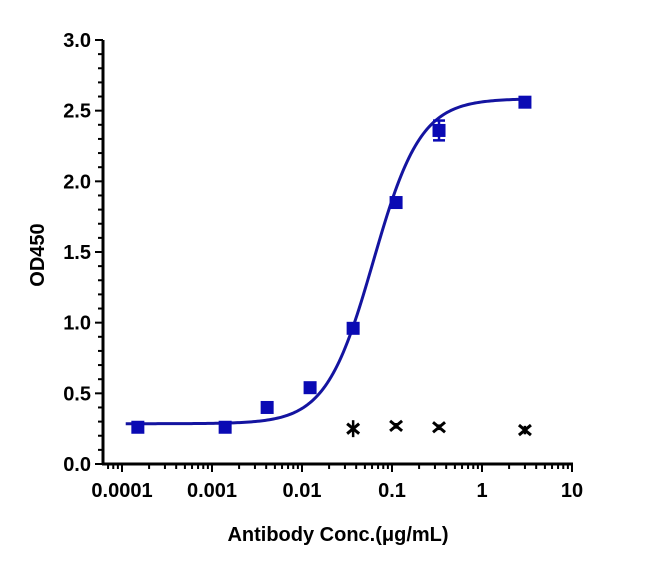  I want to click on x-tick-label: 0.1, so click(392, 491).